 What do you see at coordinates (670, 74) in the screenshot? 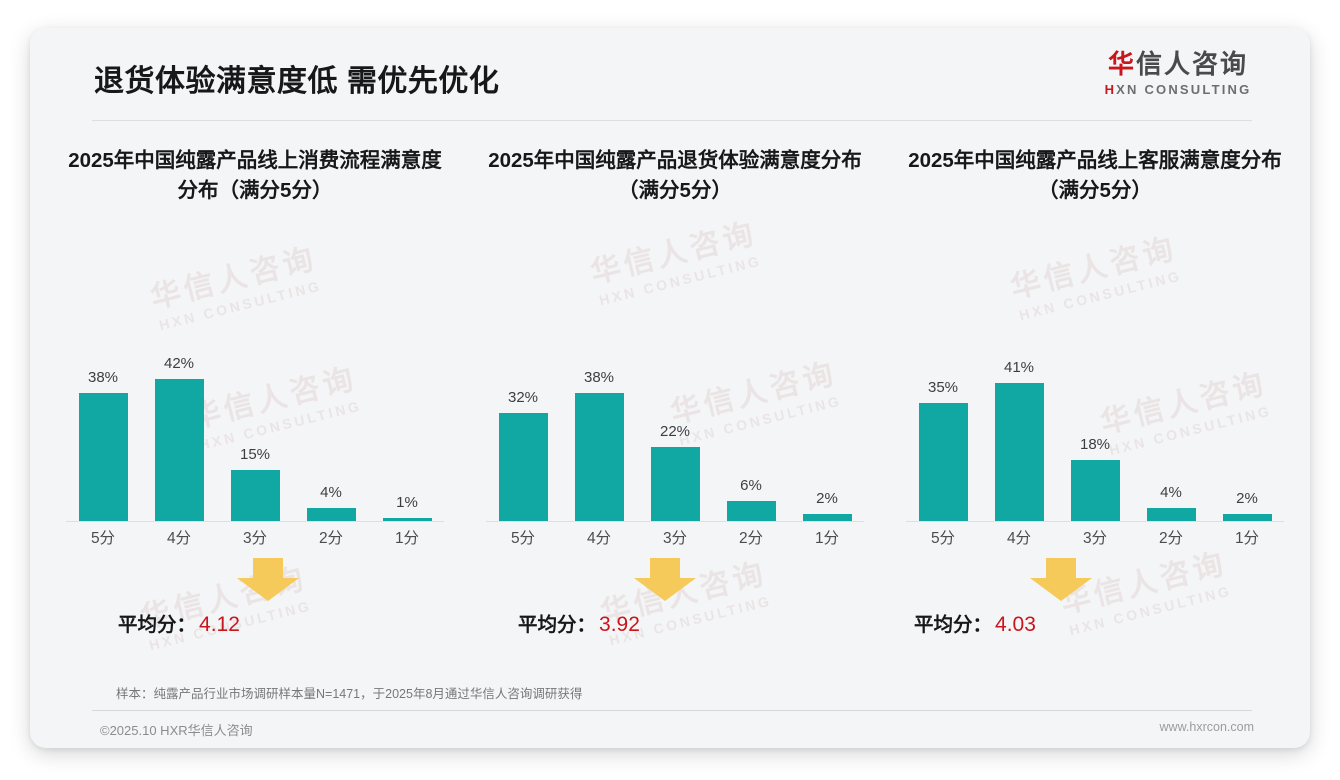
I see `slide-header: 退货体验满意度低 需优先优化 华信人咨询 HXN CONSULTING` at bounding box center [670, 74].